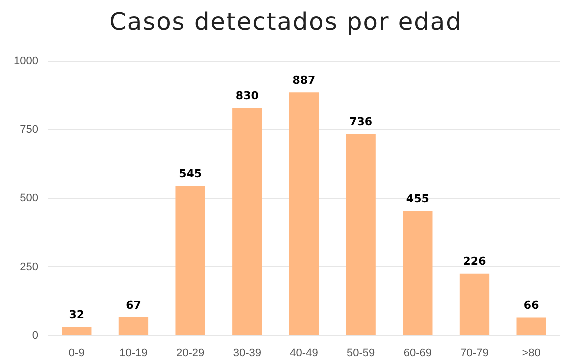 This screenshot has width=572, height=363. I want to click on data-label: 66, so click(532, 305).